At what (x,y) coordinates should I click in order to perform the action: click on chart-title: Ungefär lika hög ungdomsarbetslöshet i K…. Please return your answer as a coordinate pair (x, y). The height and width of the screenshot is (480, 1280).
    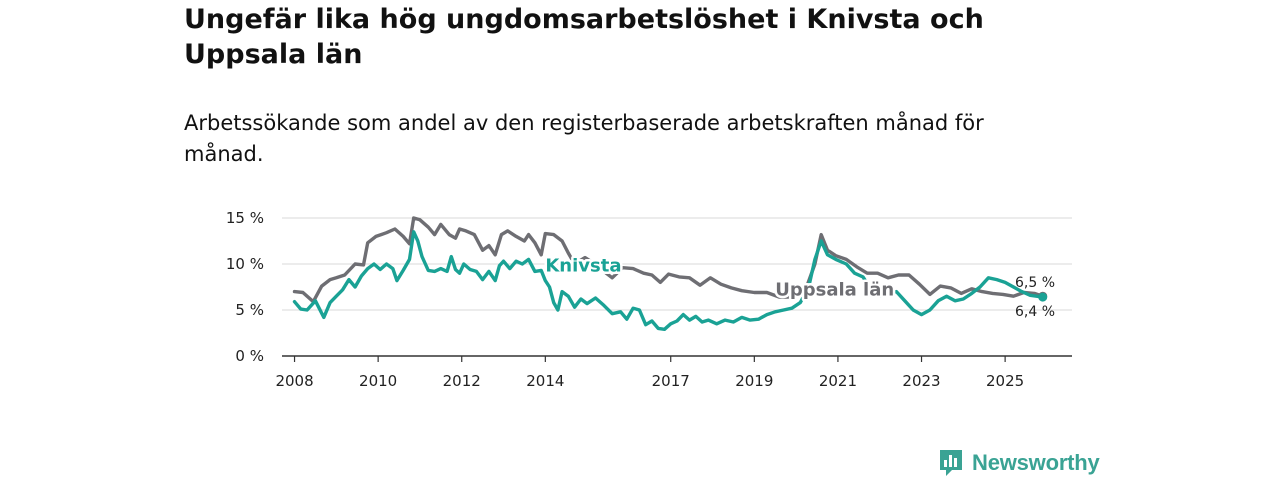
    Looking at the image, I should click on (584, 37).